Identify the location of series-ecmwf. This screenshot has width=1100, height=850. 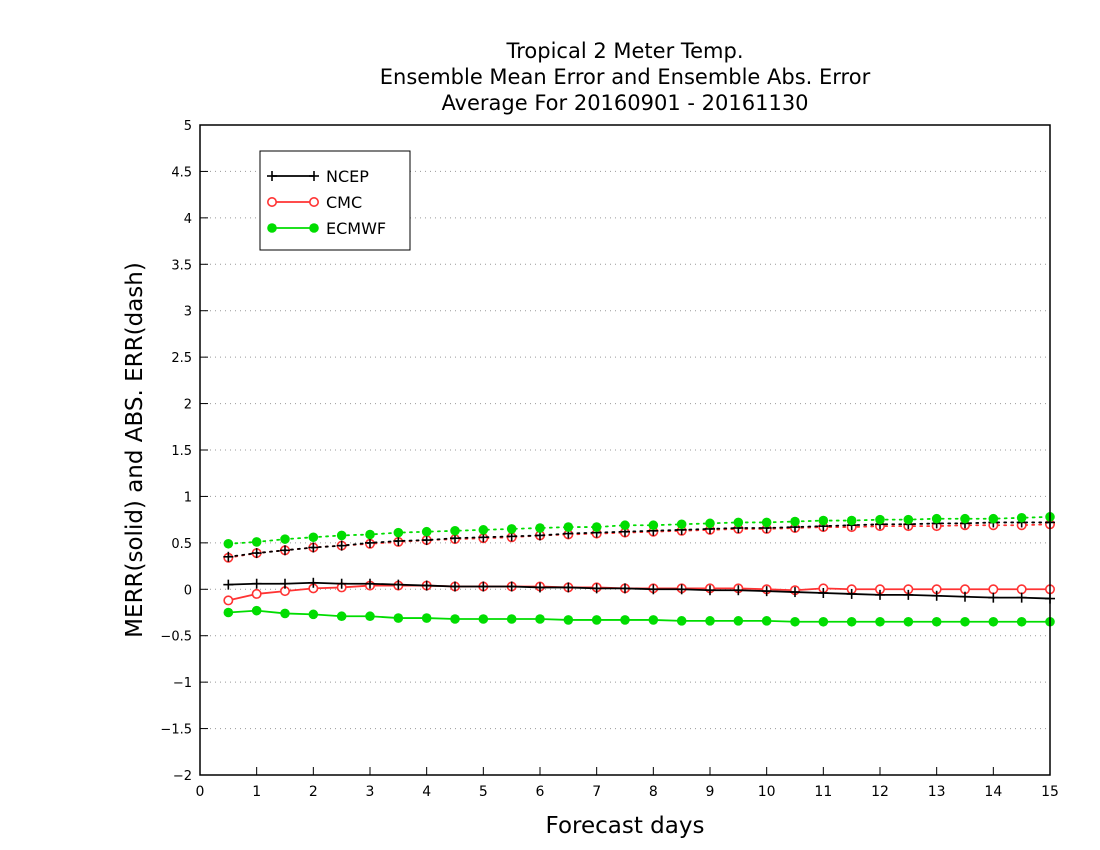
(639, 569).